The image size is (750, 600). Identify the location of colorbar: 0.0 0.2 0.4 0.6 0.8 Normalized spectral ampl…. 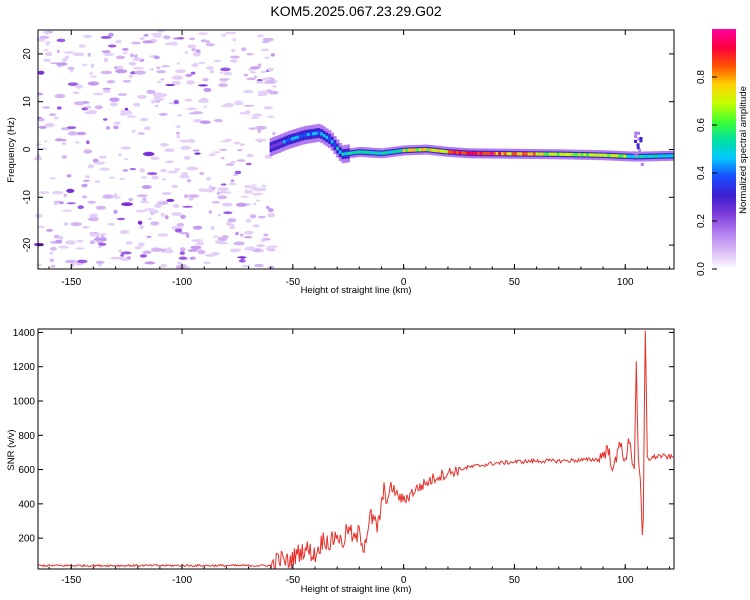
(722, 152).